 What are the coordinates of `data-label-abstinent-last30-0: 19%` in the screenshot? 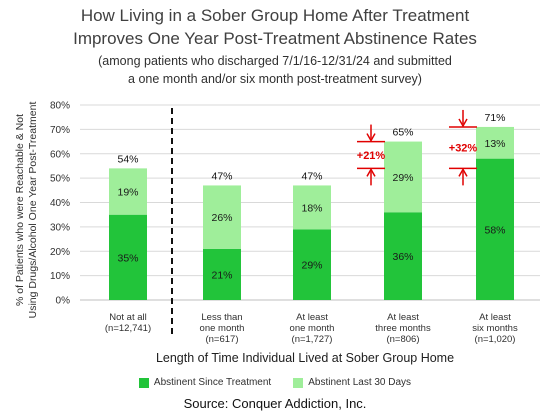 It's located at (127, 193).